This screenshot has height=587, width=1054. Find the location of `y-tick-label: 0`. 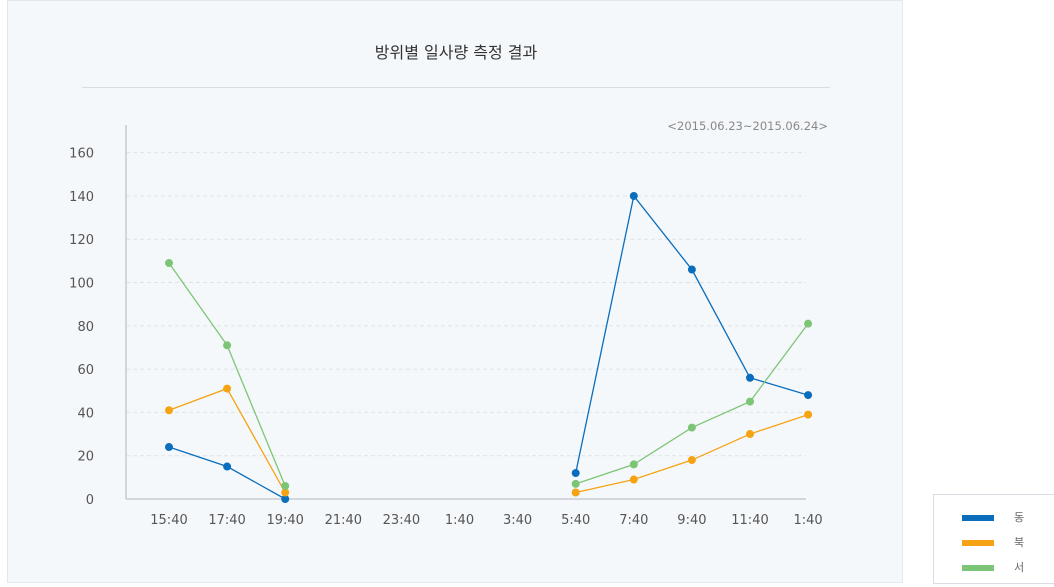

y-tick-label: 0 is located at coordinates (90, 500).